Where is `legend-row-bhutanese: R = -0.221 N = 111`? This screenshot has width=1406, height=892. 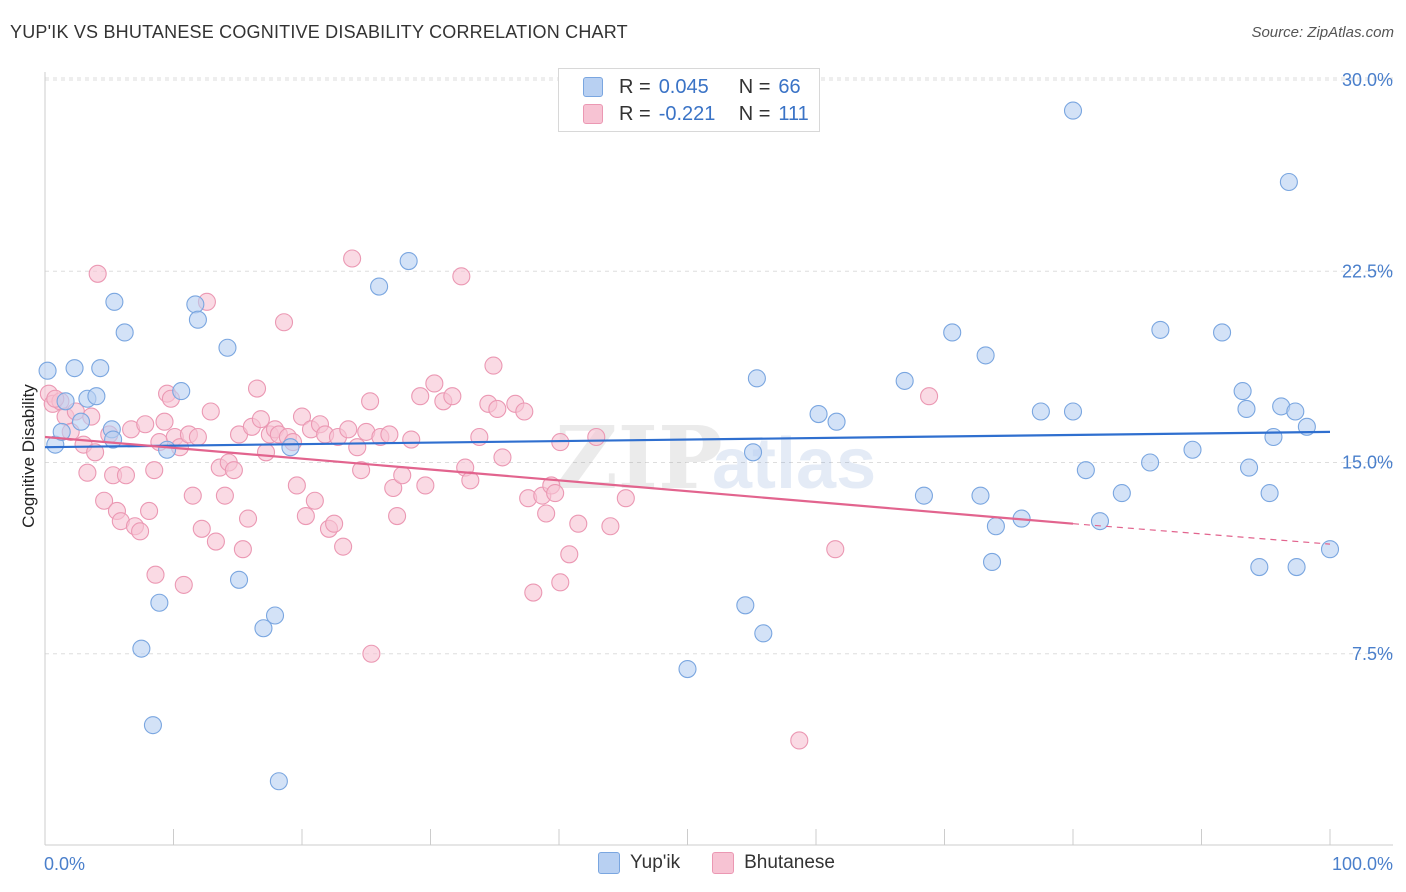
legend-row-bhutanese: R = -0.221 N = 111 is located at coordinates (696, 114).